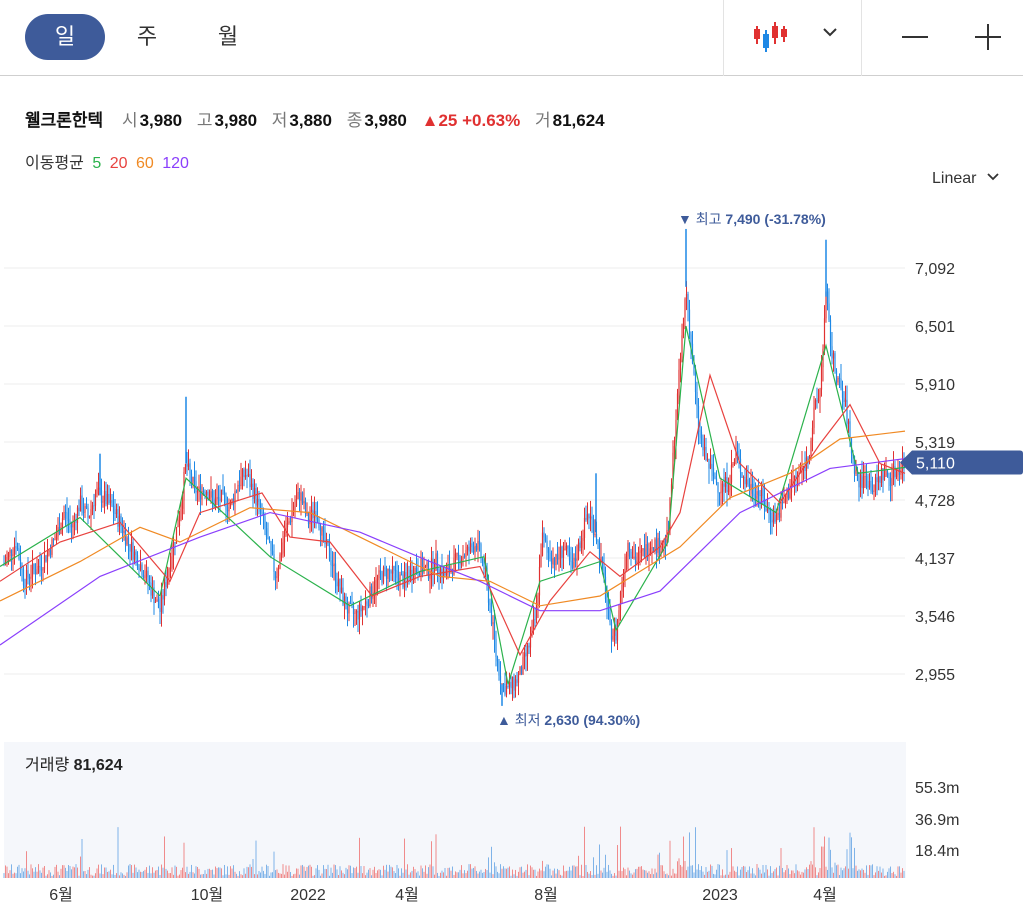 The image size is (1023, 916). Describe the element at coordinates (915, 39) in the screenshot. I see `minus-icon` at that location.